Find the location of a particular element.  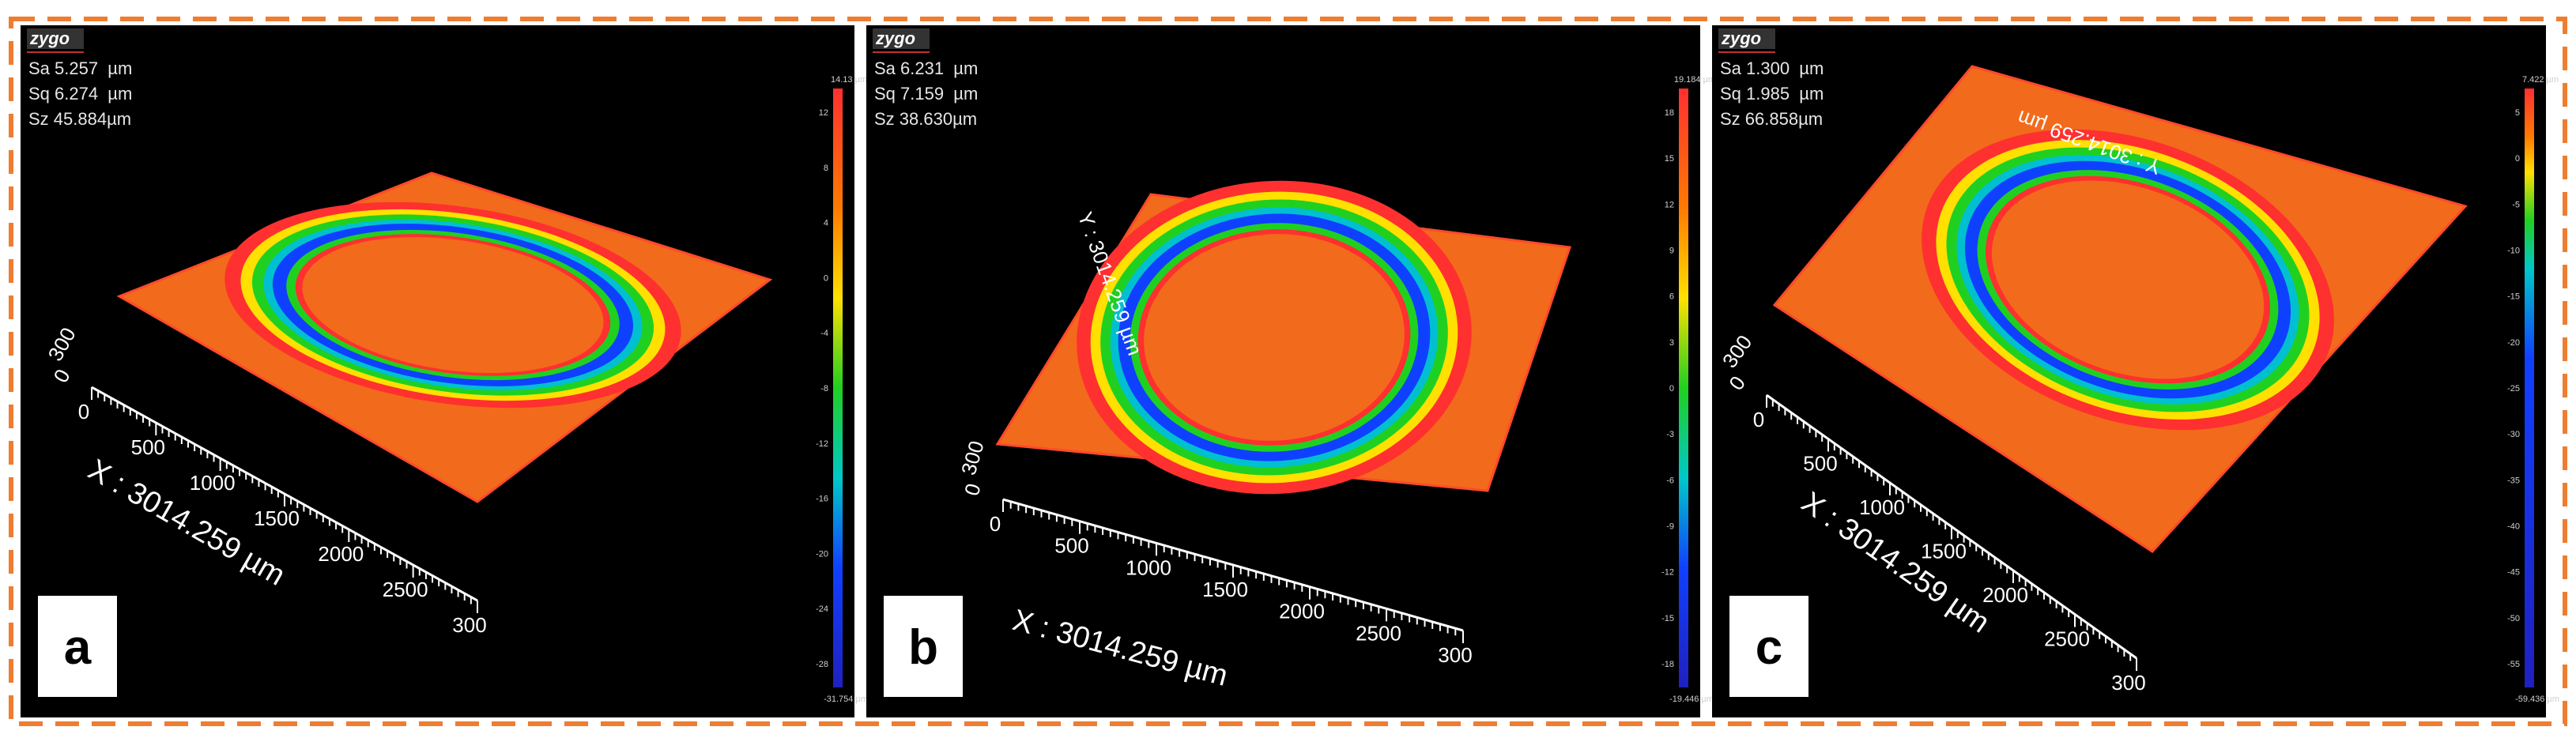

roughness-stat: Sq 1.985 µm is located at coordinates (1772, 94).